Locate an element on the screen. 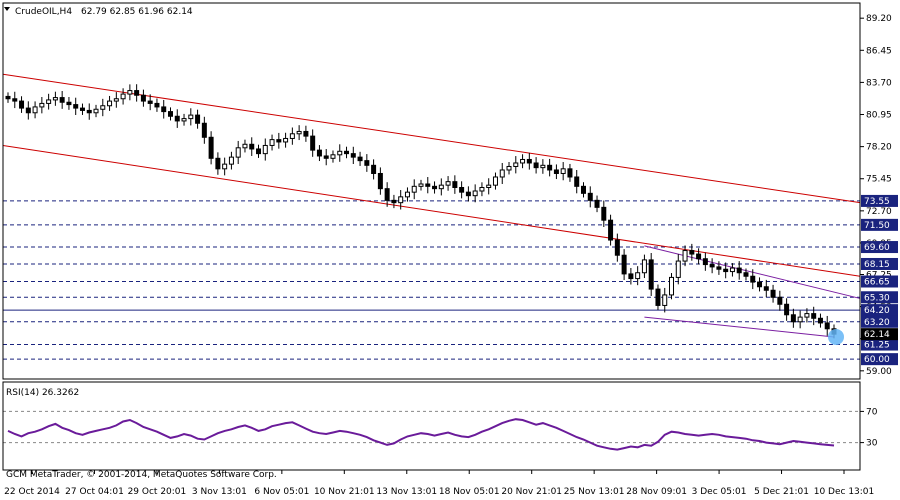 This screenshot has width=900, height=500. triangle-upper-line is located at coordinates (752, 272).